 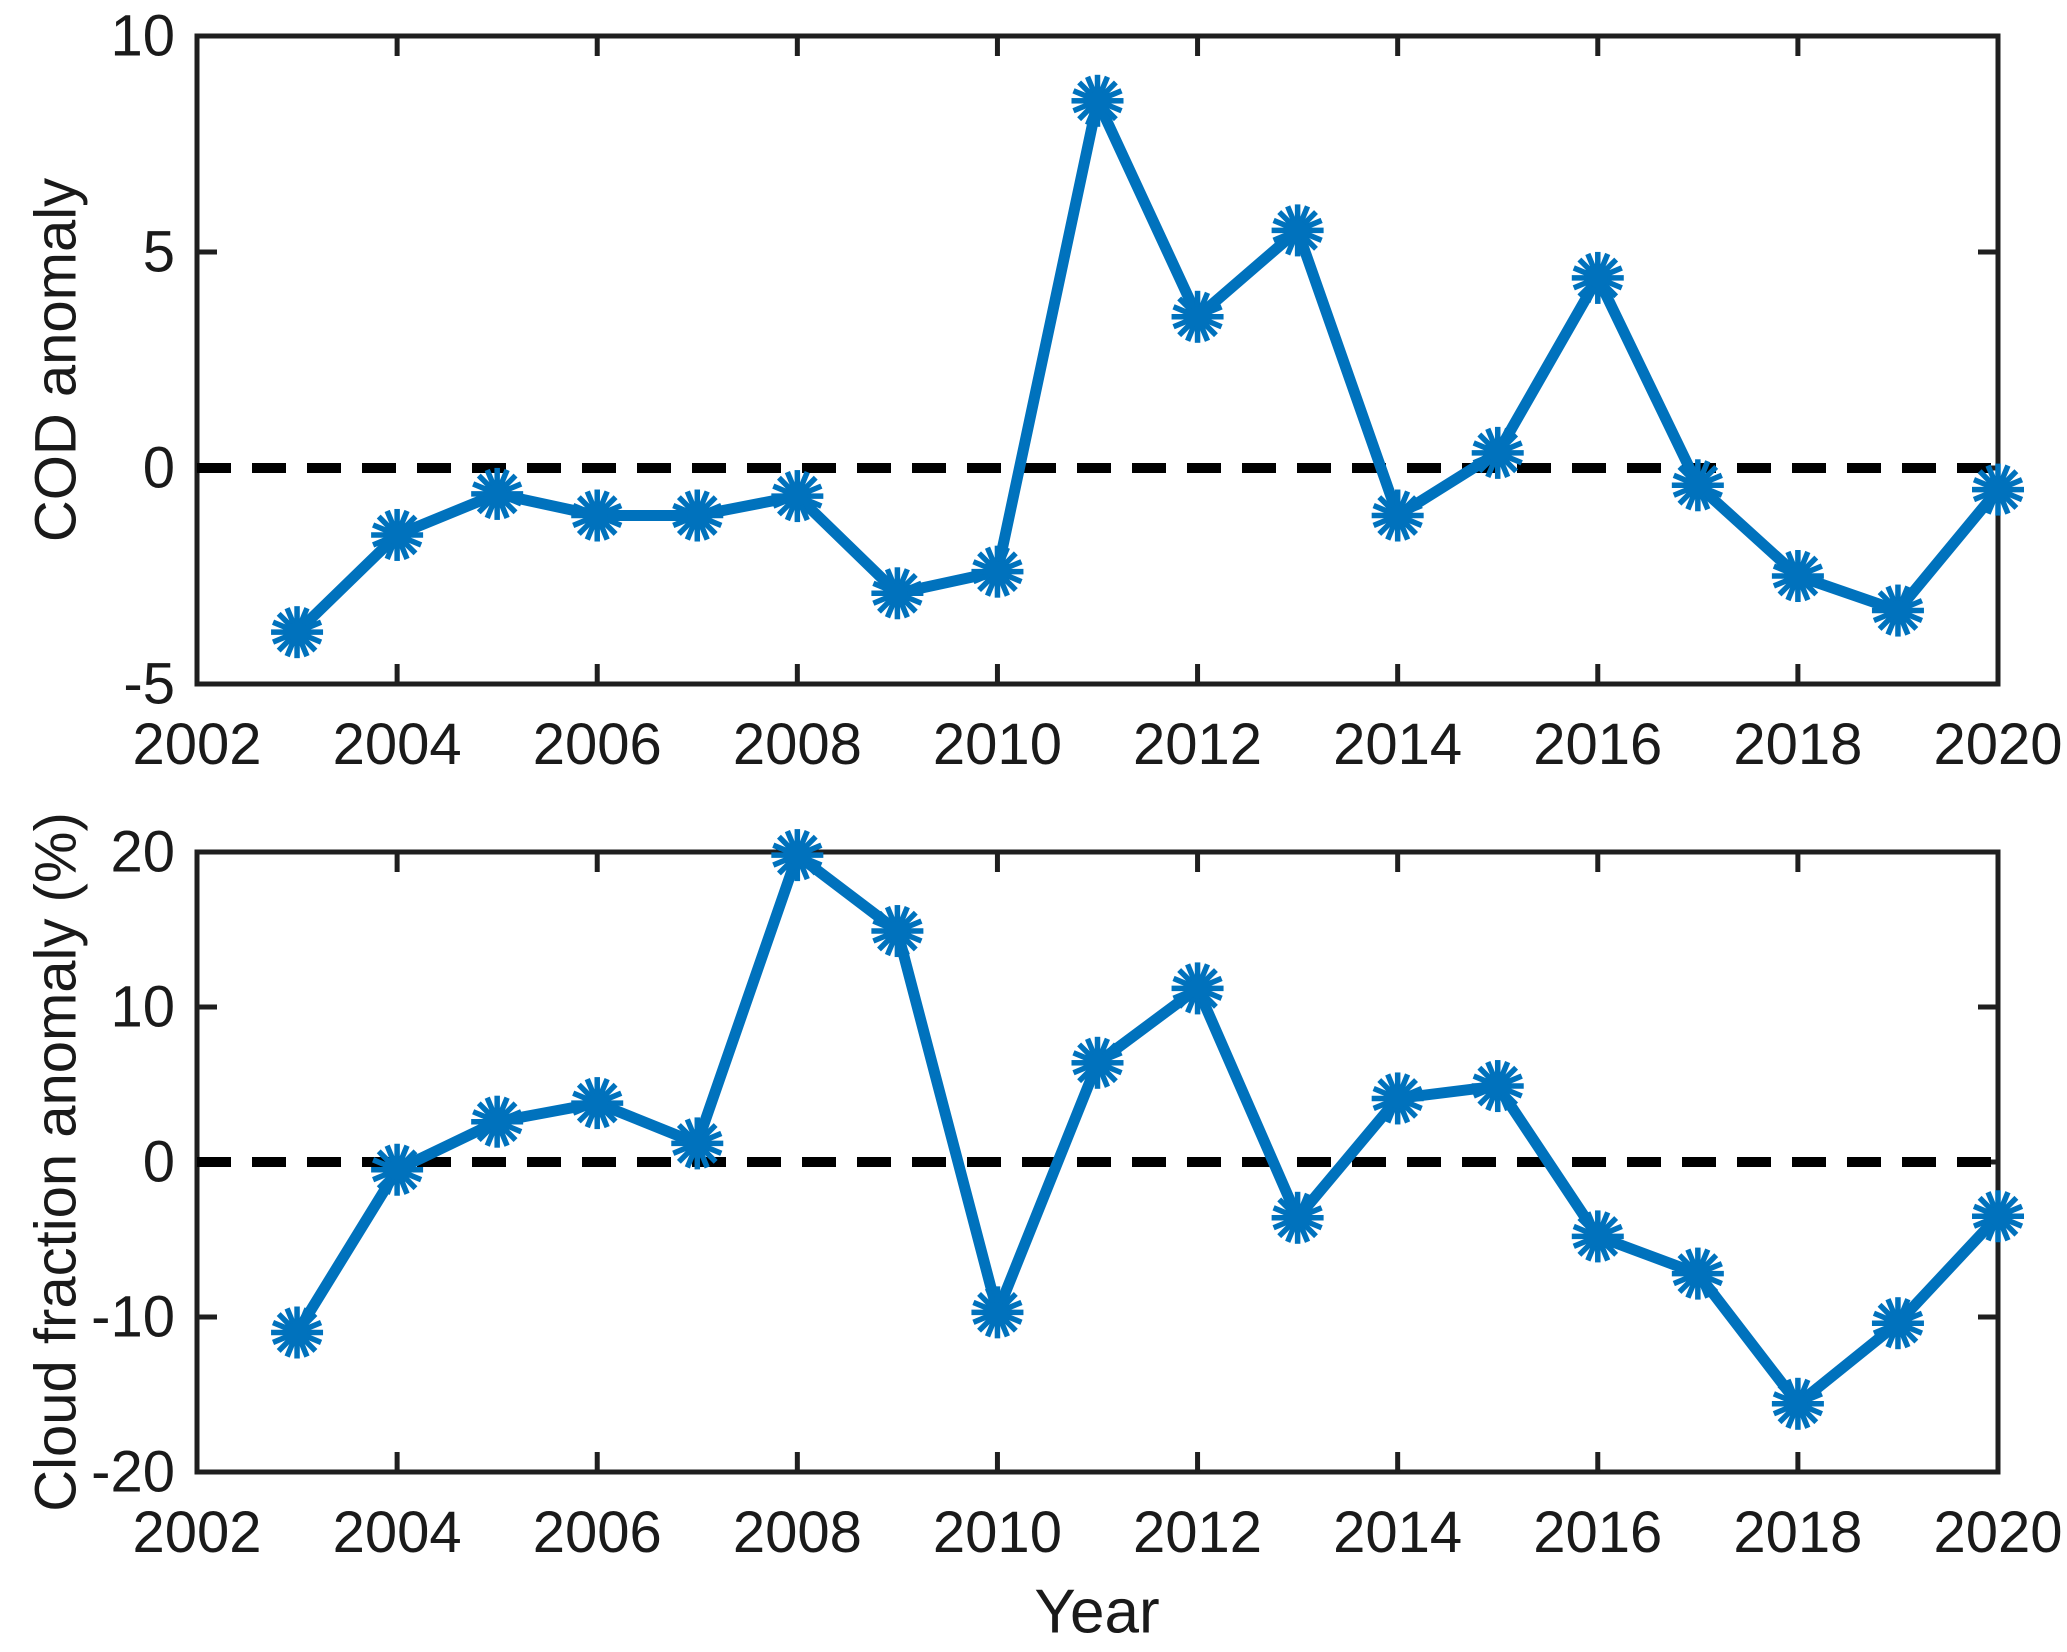 I want to click on y-tick-label: -20, so click(x=133, y=1472).